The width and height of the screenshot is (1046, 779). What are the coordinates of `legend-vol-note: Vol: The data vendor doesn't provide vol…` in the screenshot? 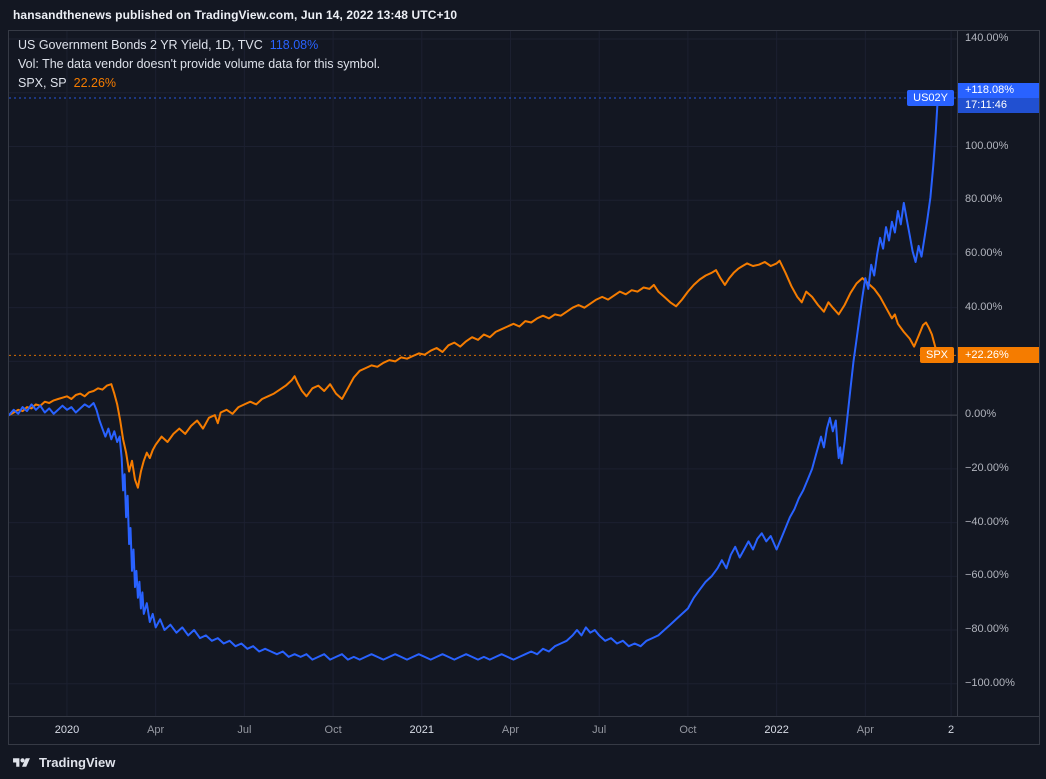 It's located at (199, 64).